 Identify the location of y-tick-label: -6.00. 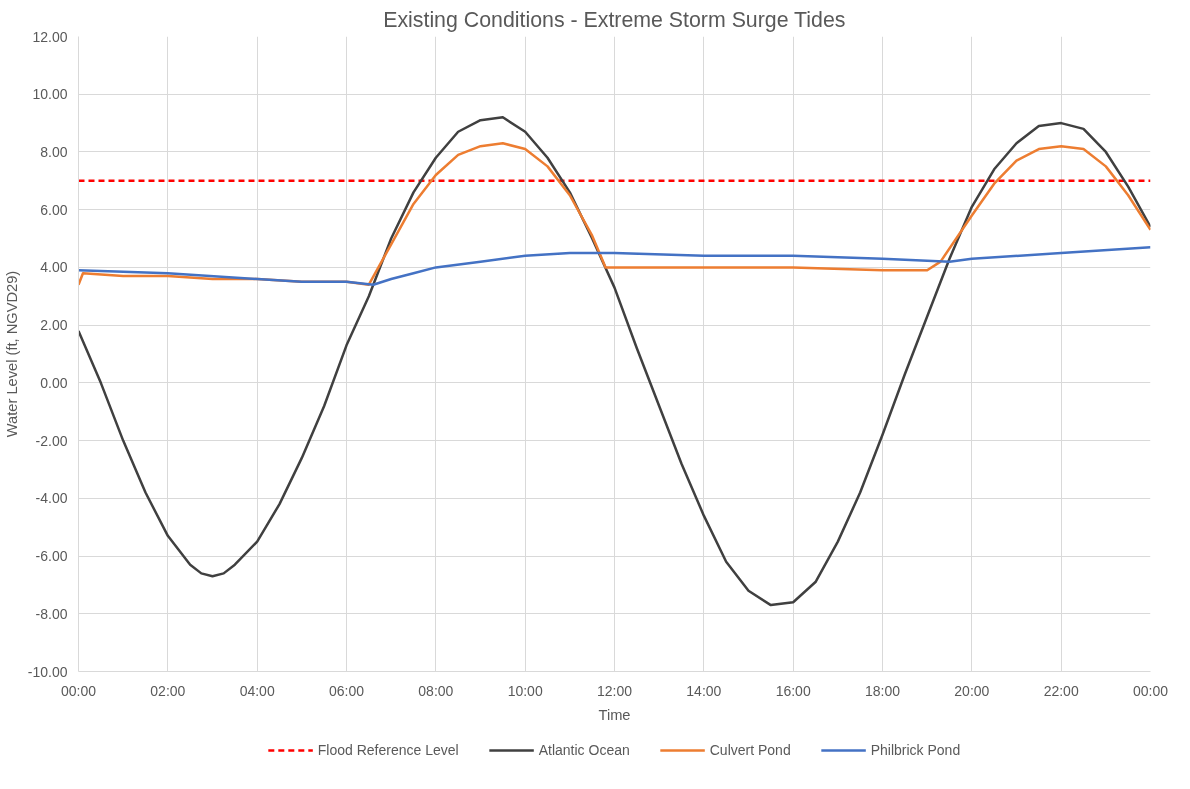
(51, 556).